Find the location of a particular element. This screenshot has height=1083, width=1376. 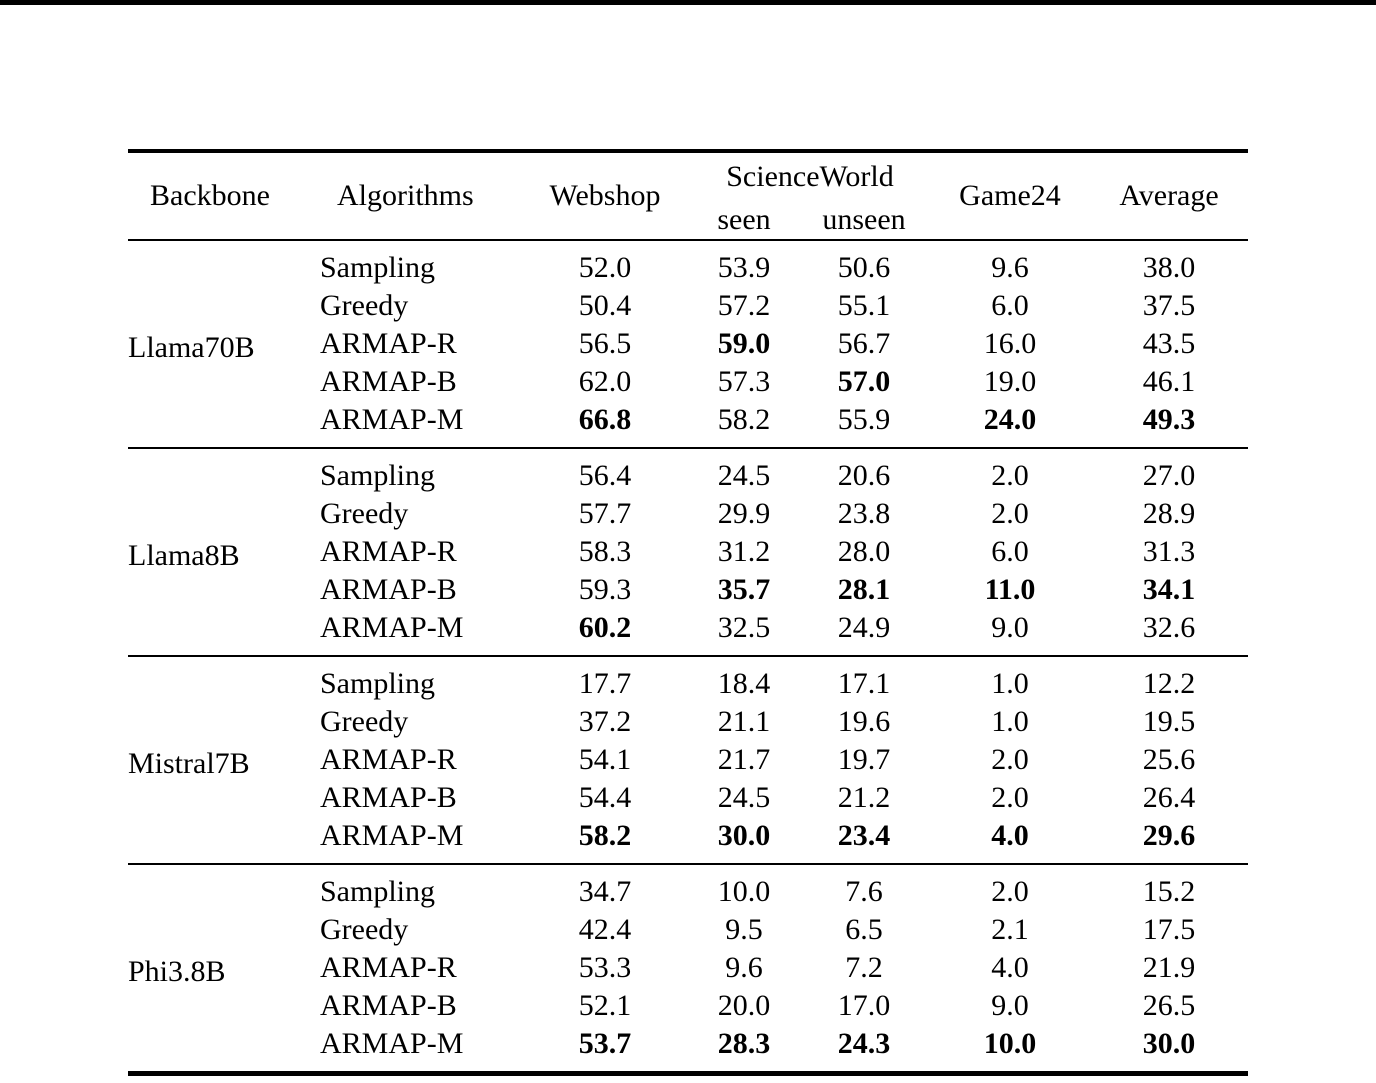

page-top-rule is located at coordinates (688, 2).